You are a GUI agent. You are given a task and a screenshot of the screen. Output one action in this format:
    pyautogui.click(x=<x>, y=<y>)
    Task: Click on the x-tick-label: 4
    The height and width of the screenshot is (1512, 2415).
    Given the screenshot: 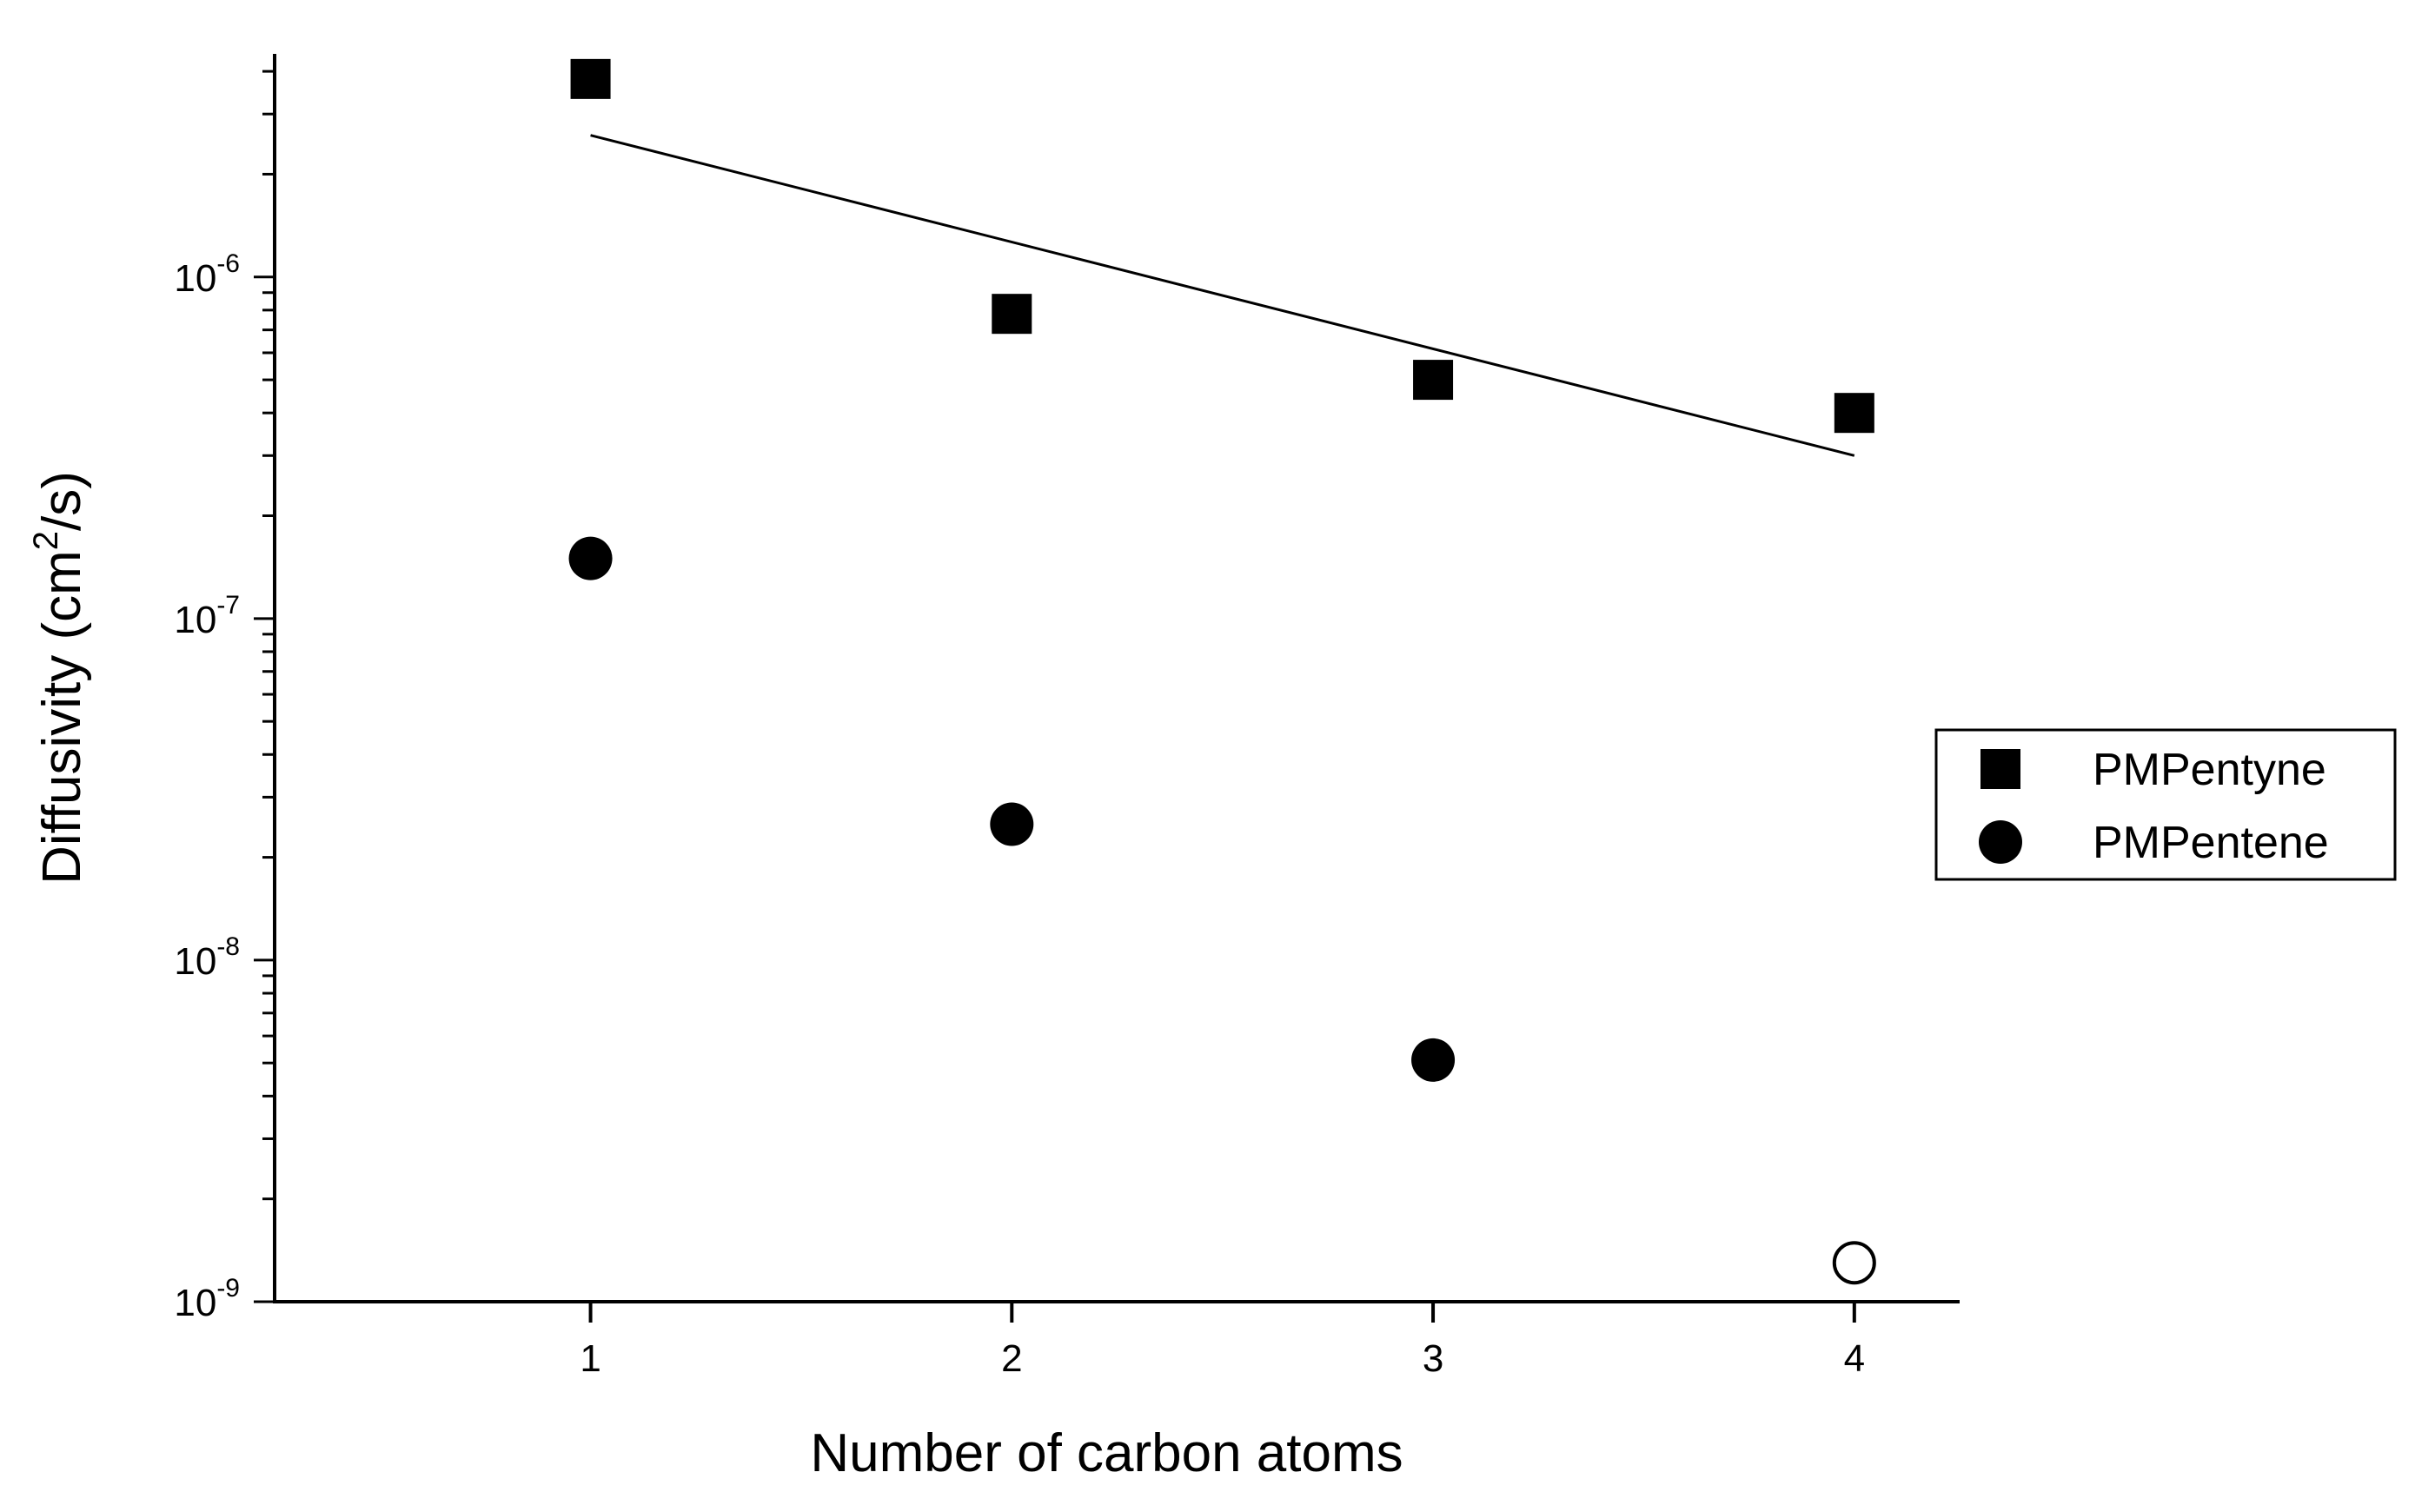 What is the action you would take?
    pyautogui.click(x=1855, y=1358)
    